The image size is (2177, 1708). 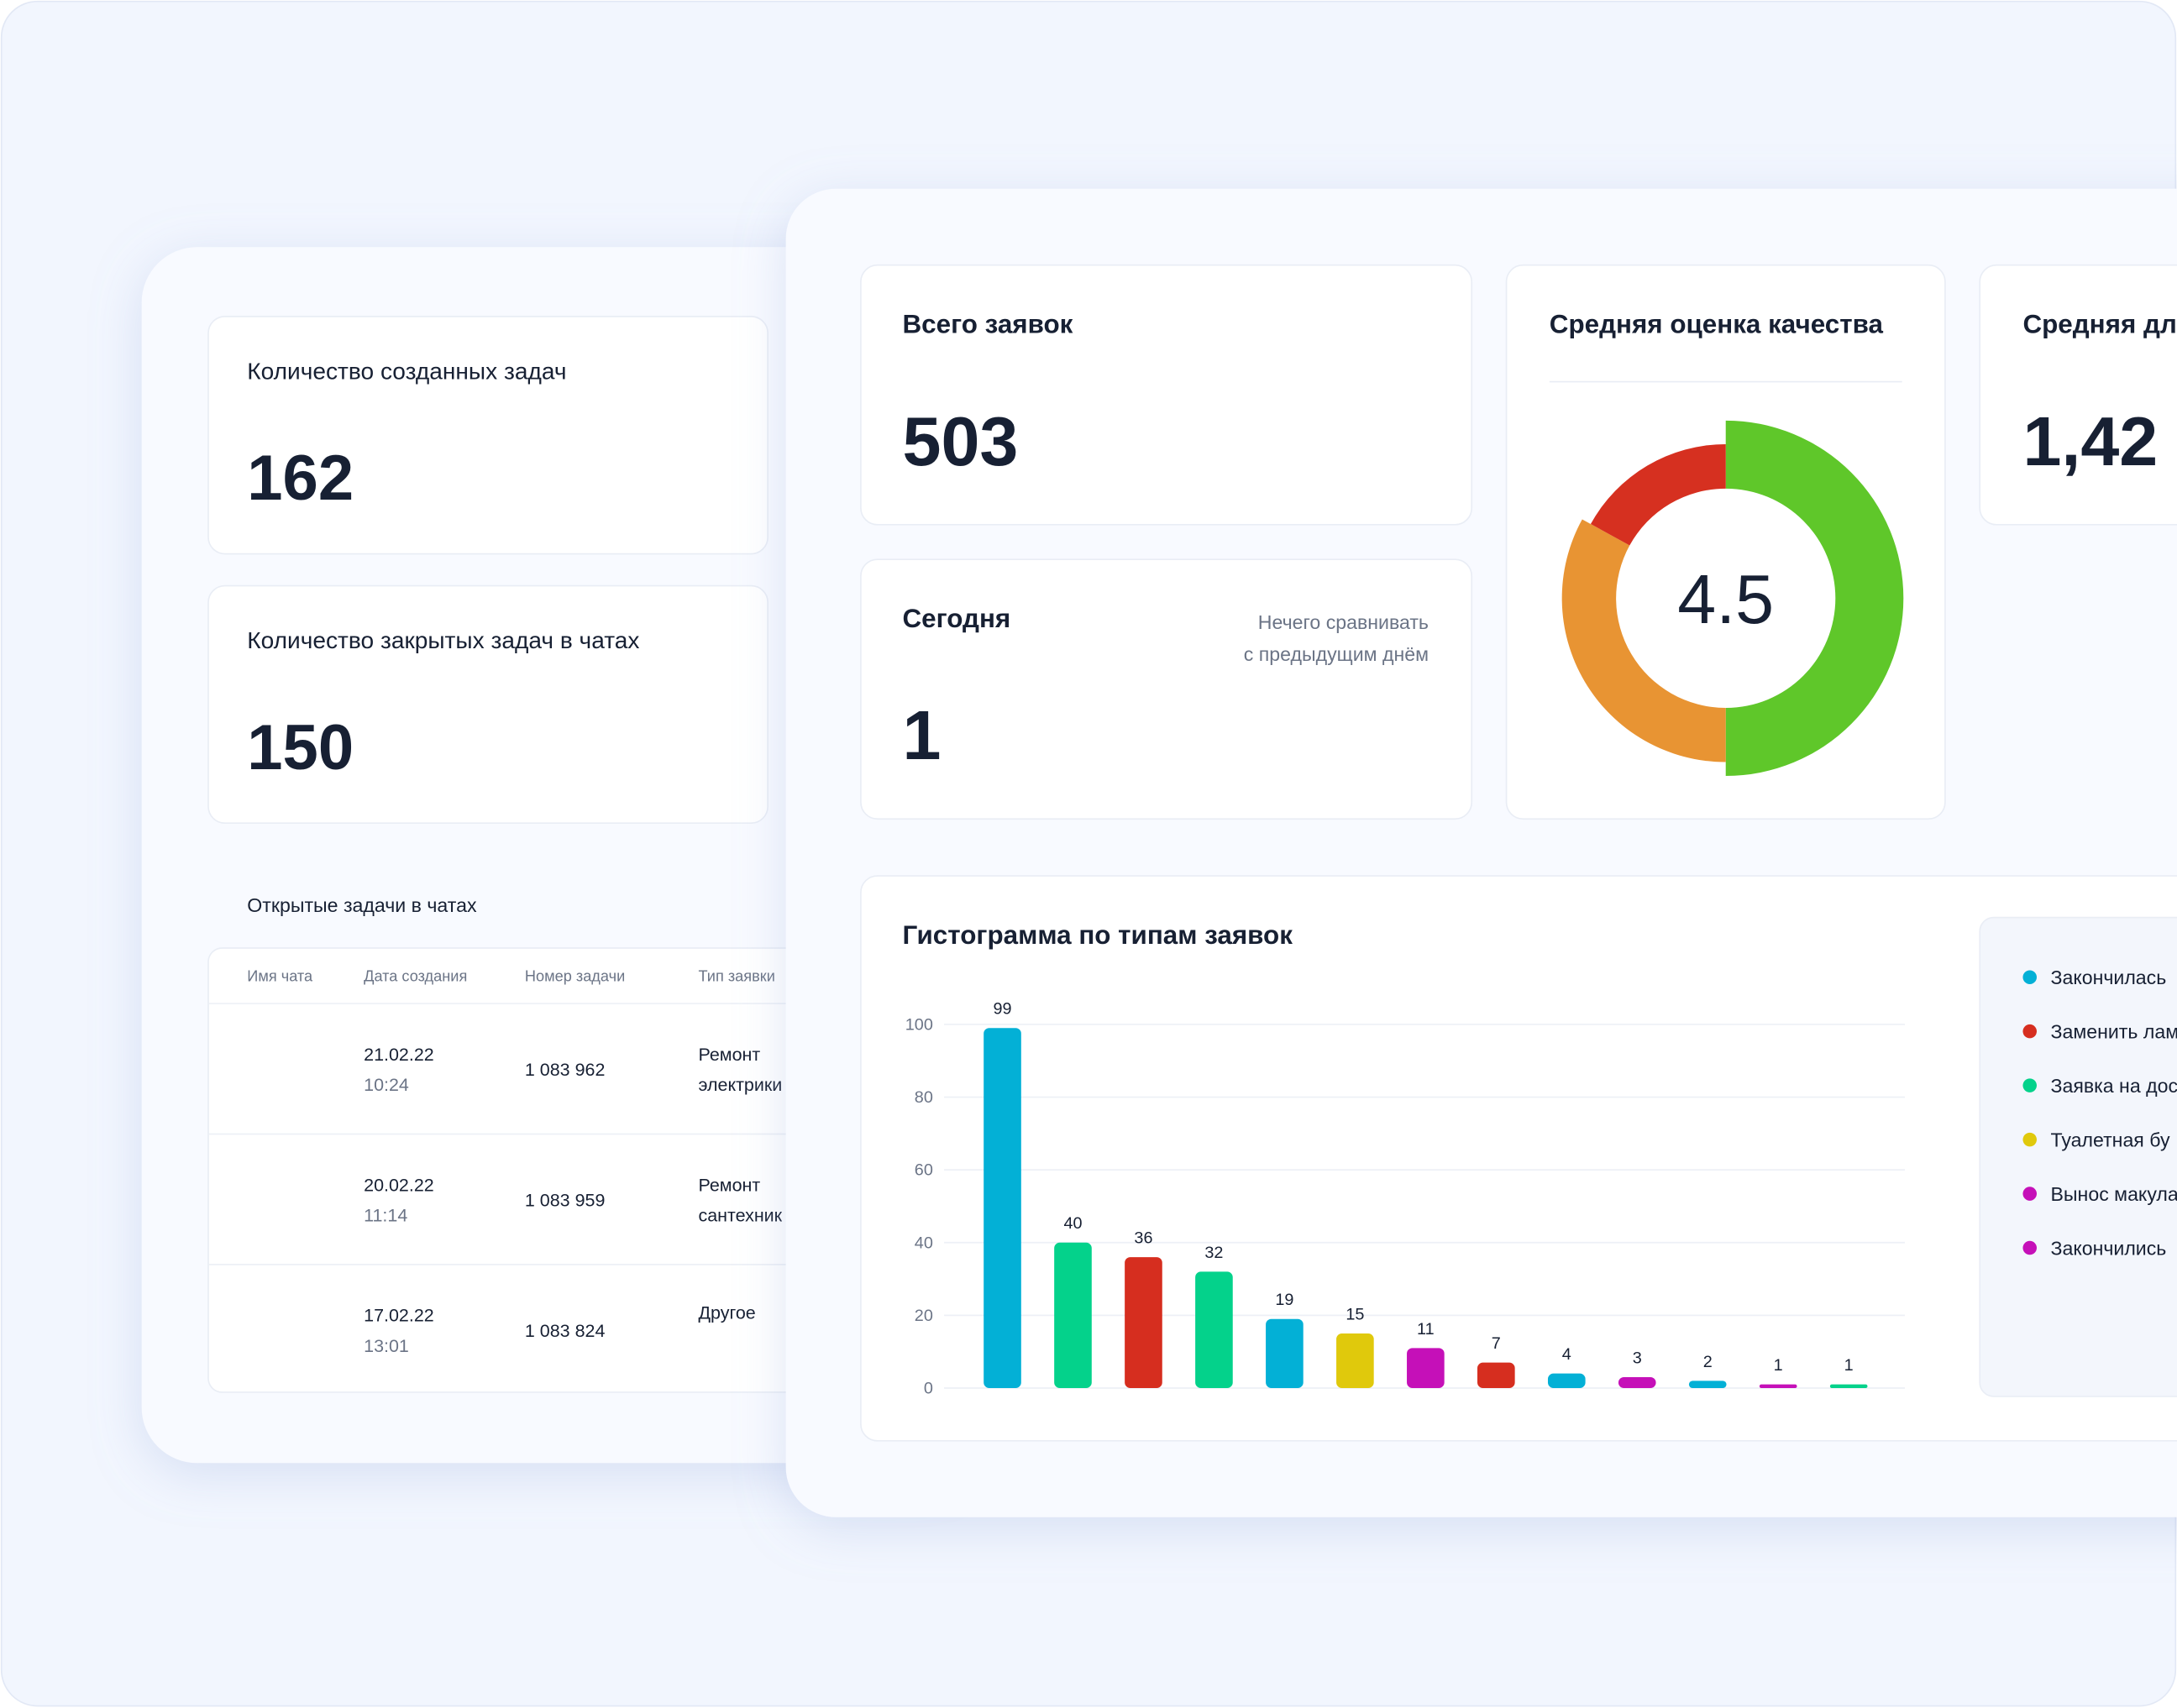 I want to click on card-value: 1, so click(x=922, y=735).